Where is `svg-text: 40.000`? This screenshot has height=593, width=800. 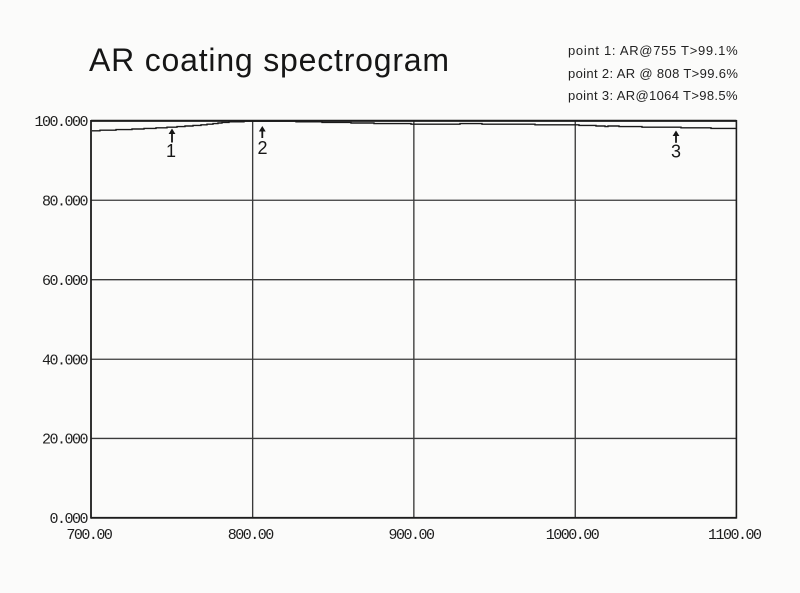 svg-text: 40.000 is located at coordinates (65, 361).